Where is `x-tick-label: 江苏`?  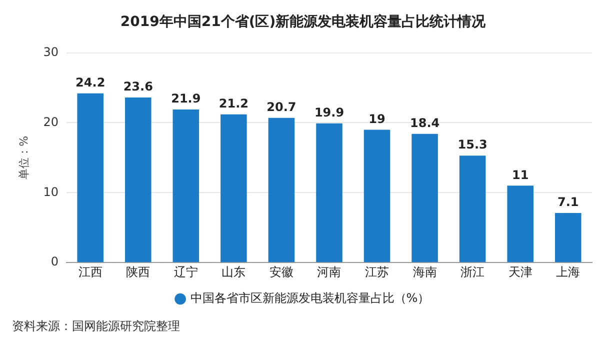 x-tick-label: 江苏 is located at coordinates (377, 271).